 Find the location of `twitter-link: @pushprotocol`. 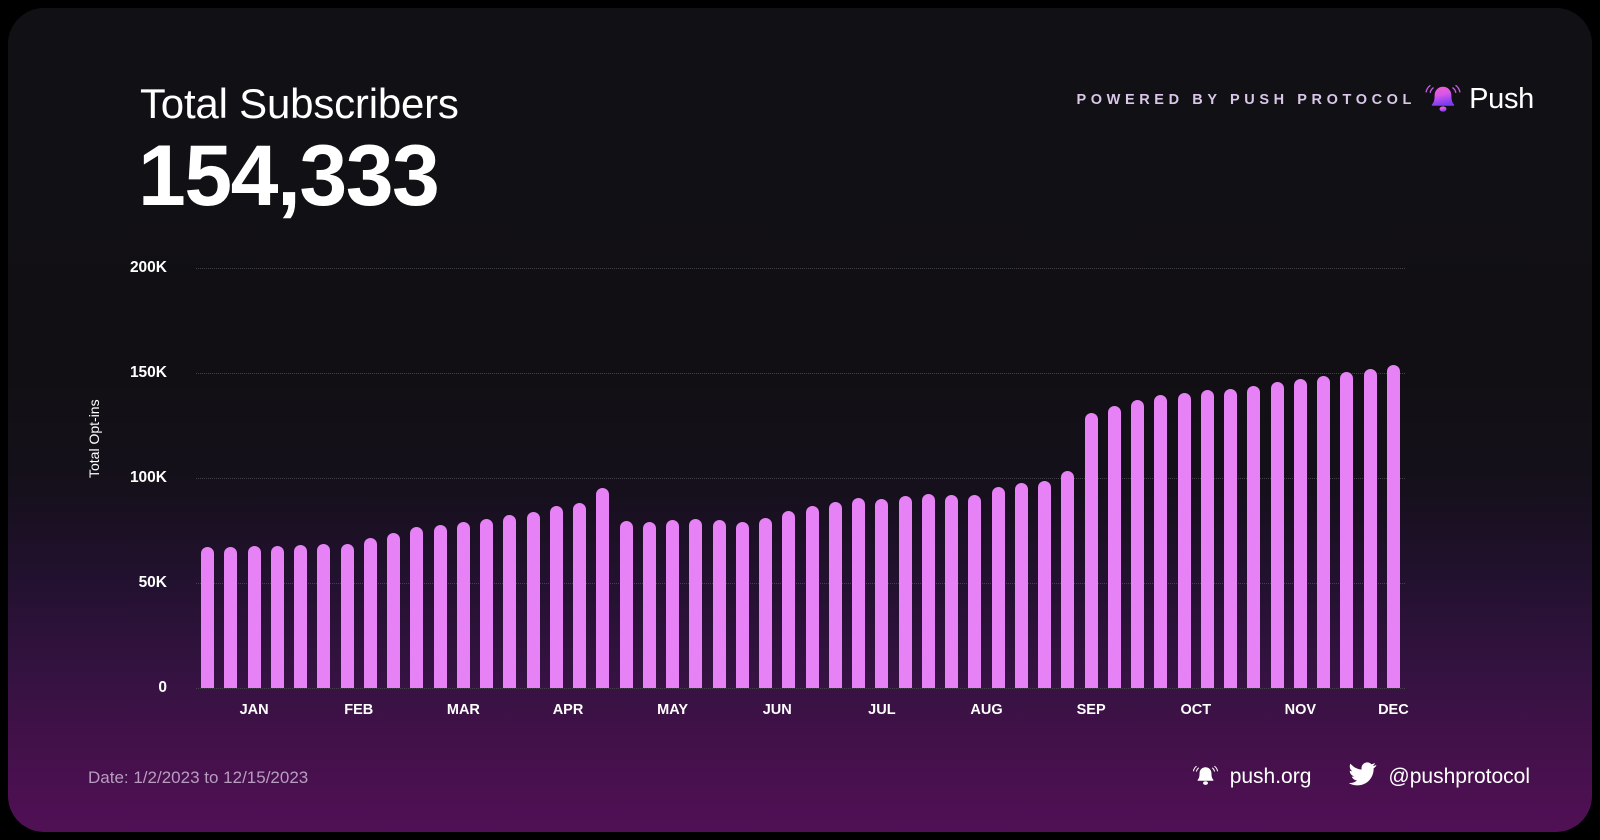

twitter-link: @pushprotocol is located at coordinates (1438, 776).